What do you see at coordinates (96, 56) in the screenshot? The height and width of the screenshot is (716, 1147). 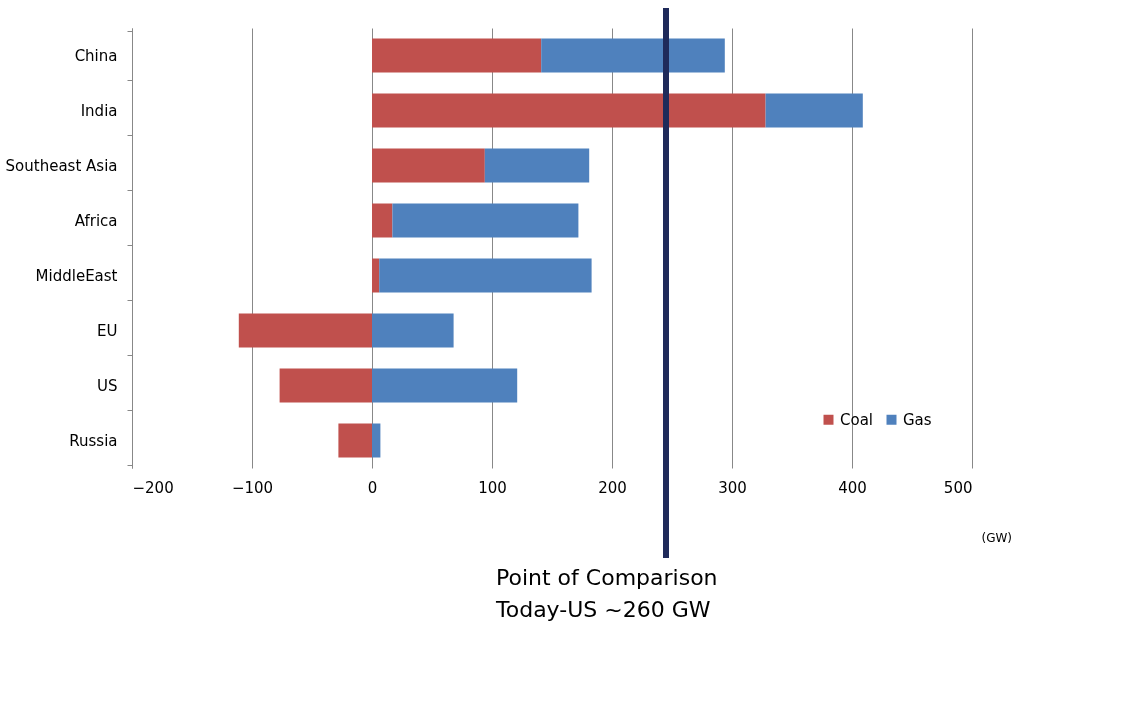 I see `y-tick-label: China` at bounding box center [96, 56].